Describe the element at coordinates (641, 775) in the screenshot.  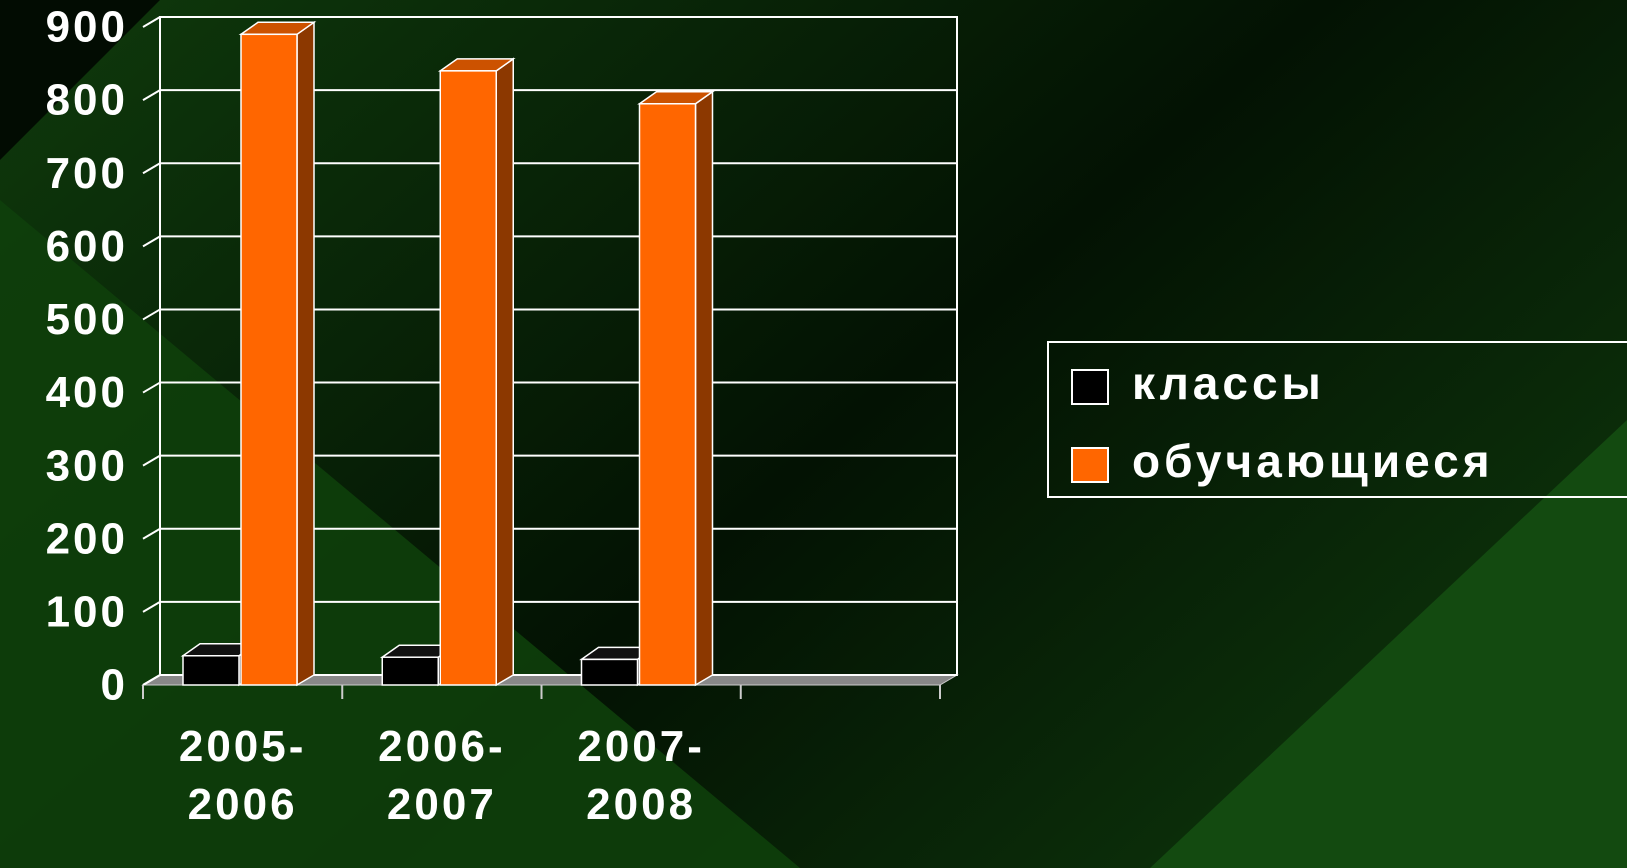
I see `x-tick-label: 2007-2008` at that location.